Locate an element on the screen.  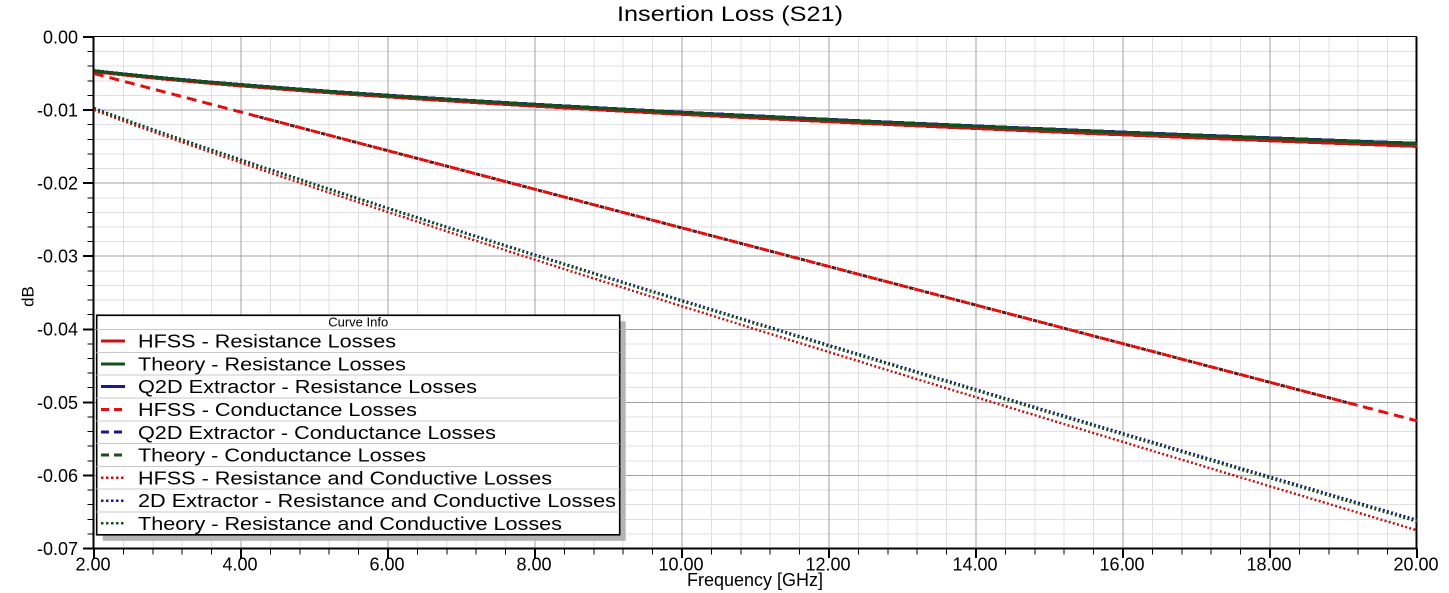
svg-text: -0.06 is located at coordinates (57, 476).